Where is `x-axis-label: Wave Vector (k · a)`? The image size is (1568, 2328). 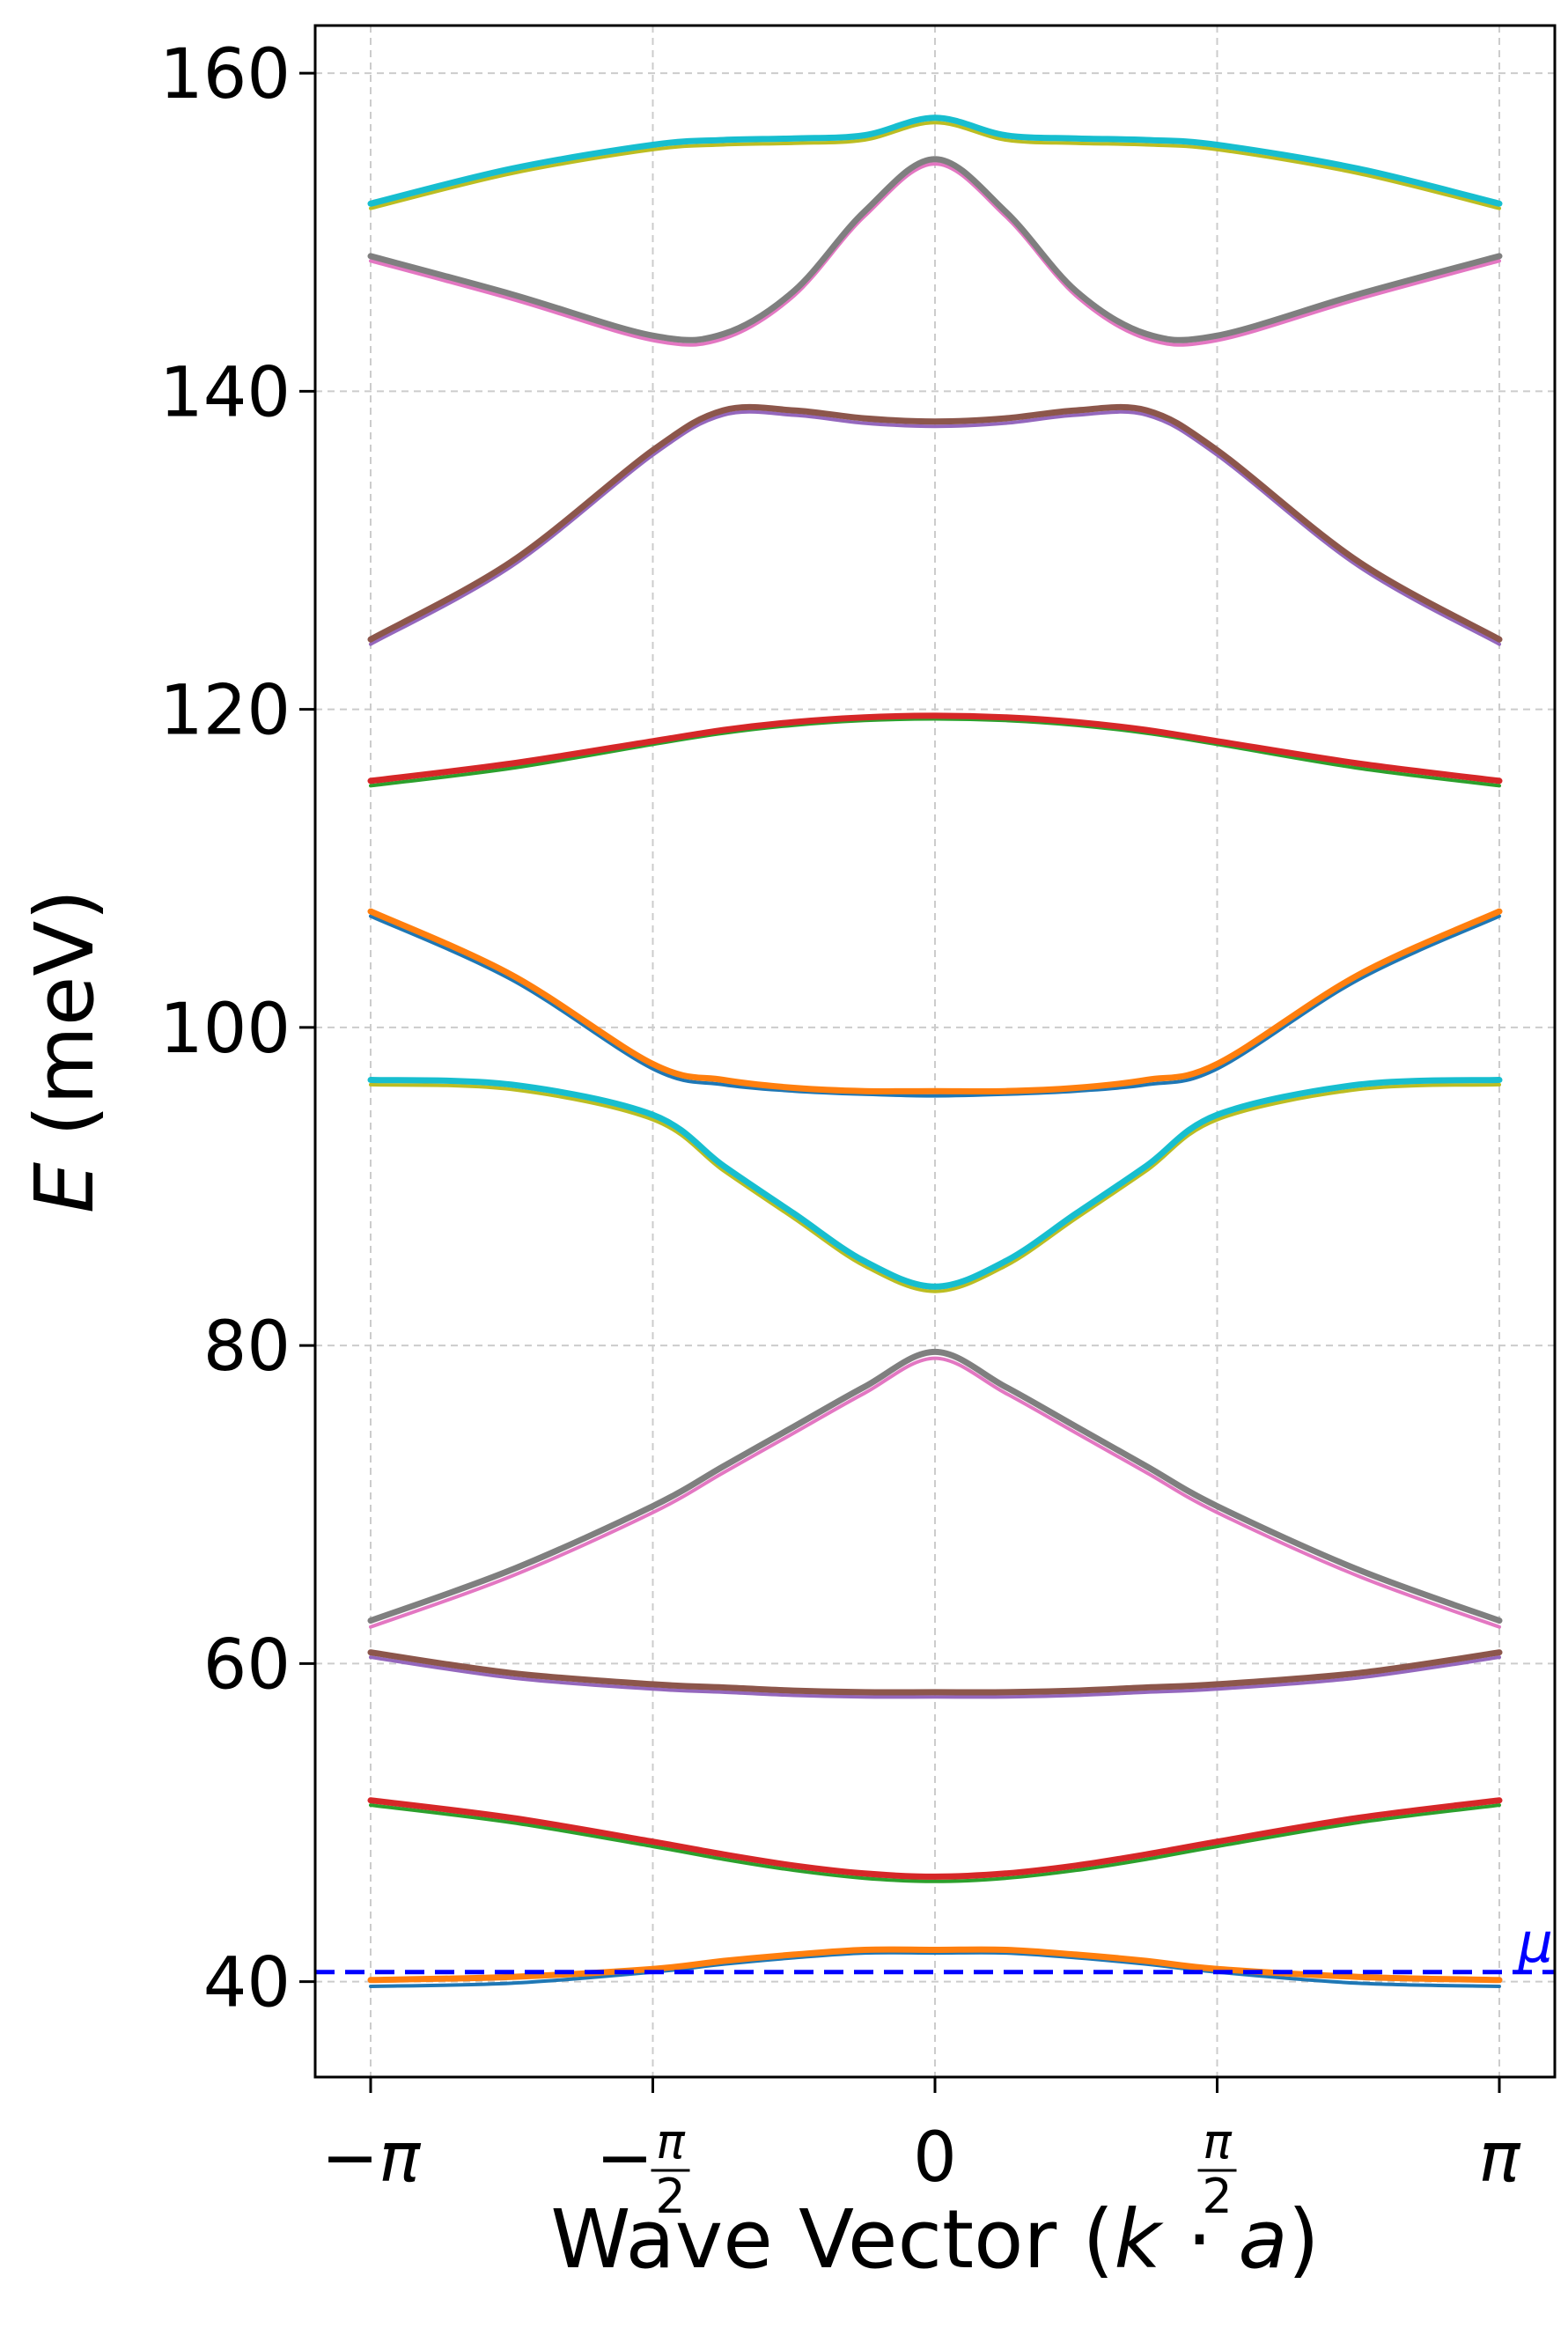
x-axis-label: Wave Vector (k · a) is located at coordinates (934, 2239).